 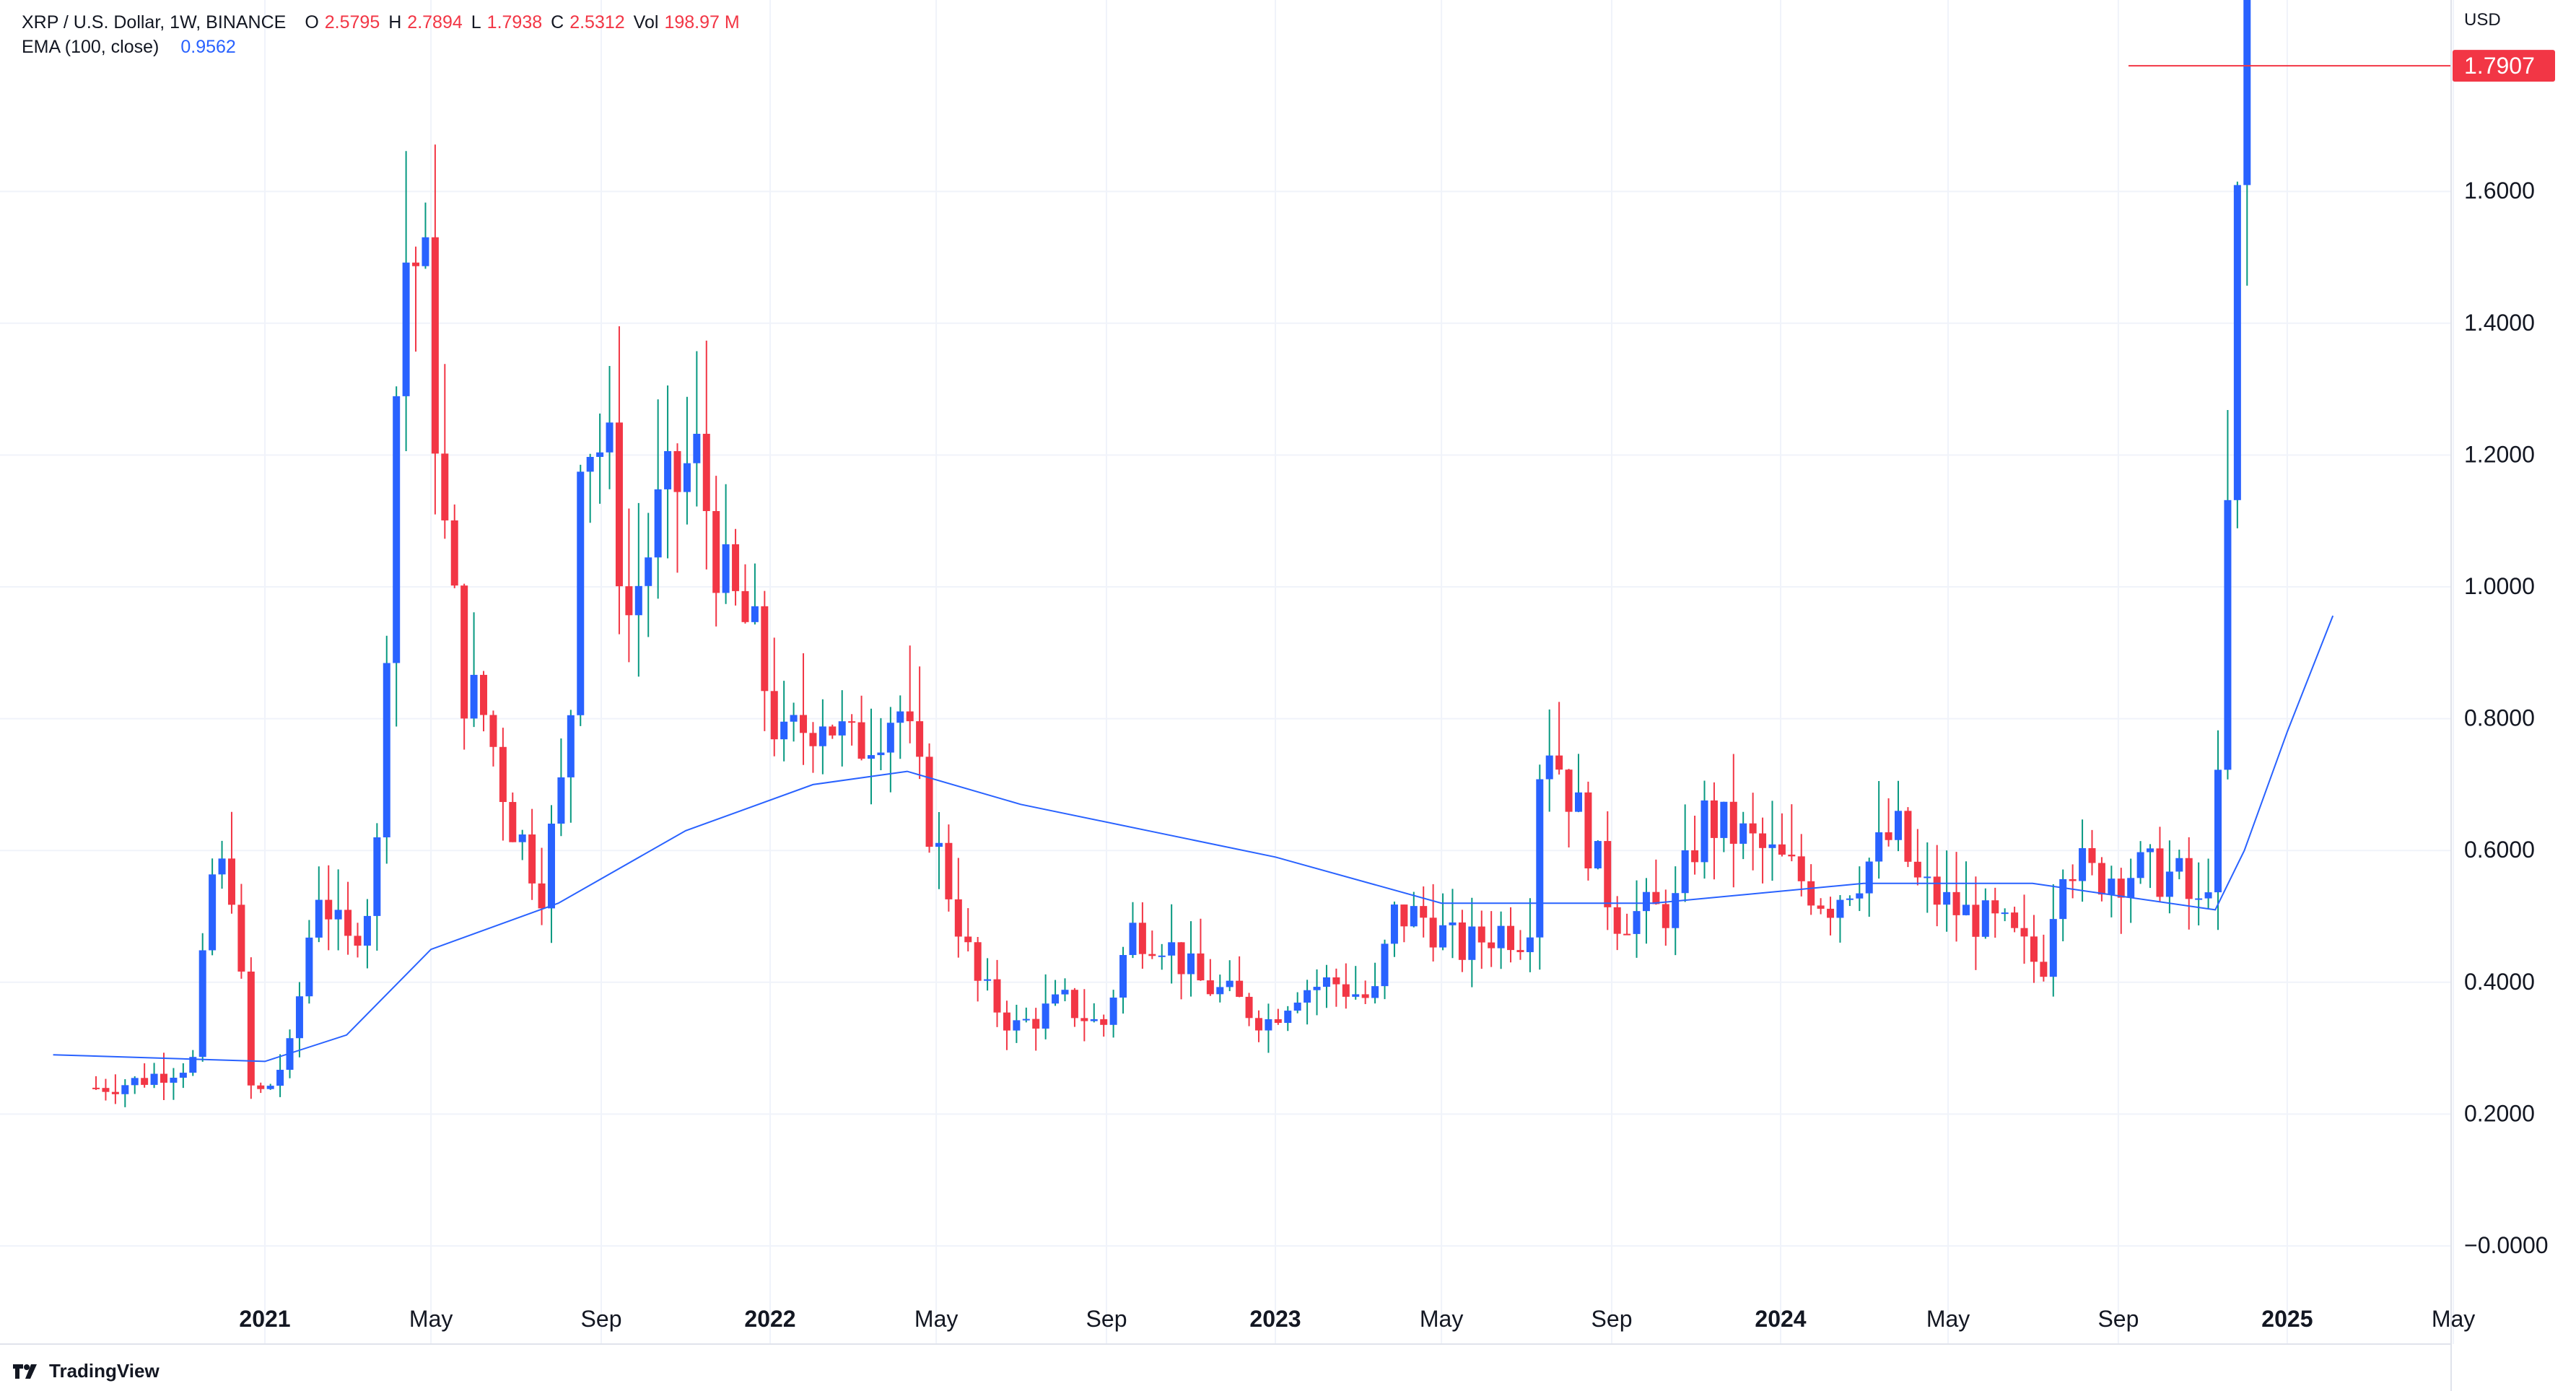 I want to click on time-tick-label: 2025, so click(x=2287, y=1319).